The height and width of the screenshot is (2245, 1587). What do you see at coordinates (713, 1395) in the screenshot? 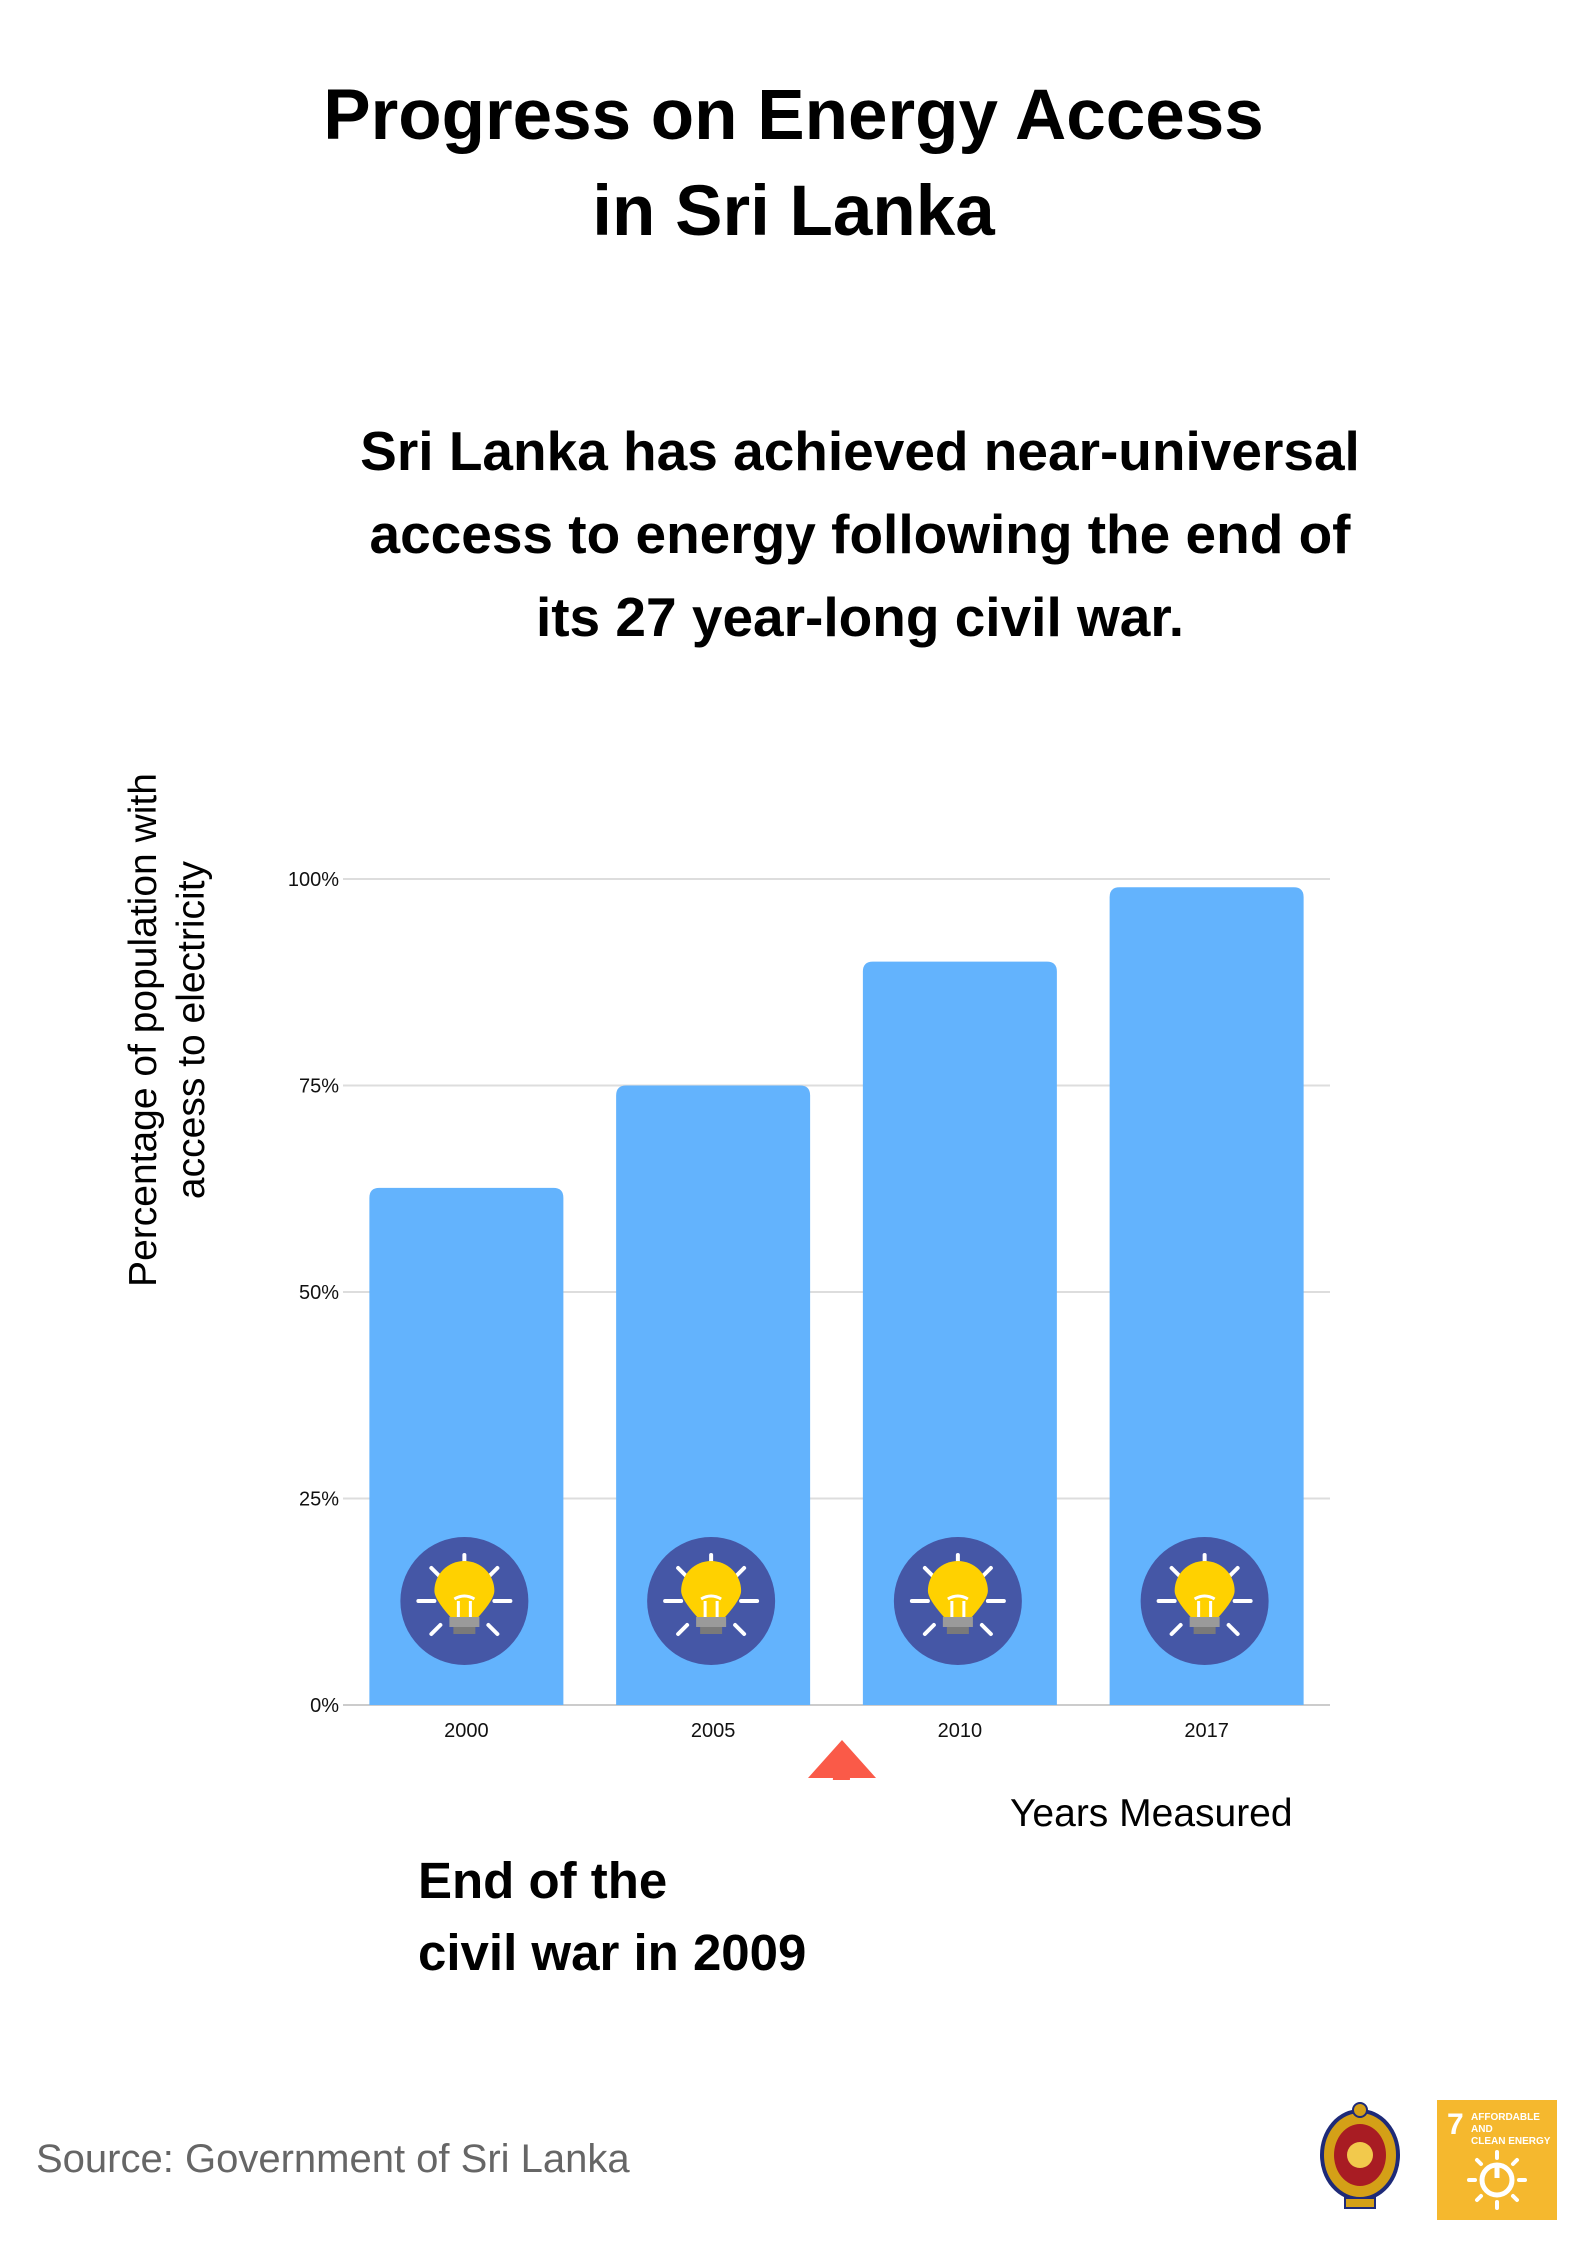
I see `bar-2005` at bounding box center [713, 1395].